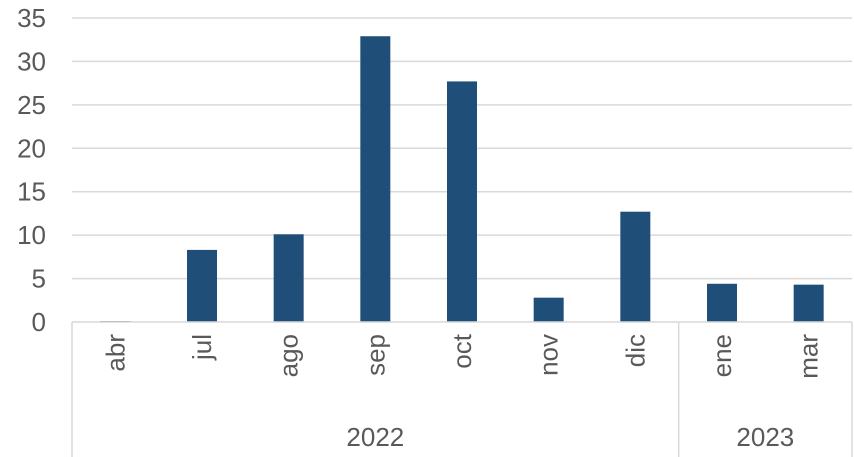 The image size is (854, 457). What do you see at coordinates (570, 437) in the screenshot?
I see `group-labels: 2022 2023` at bounding box center [570, 437].